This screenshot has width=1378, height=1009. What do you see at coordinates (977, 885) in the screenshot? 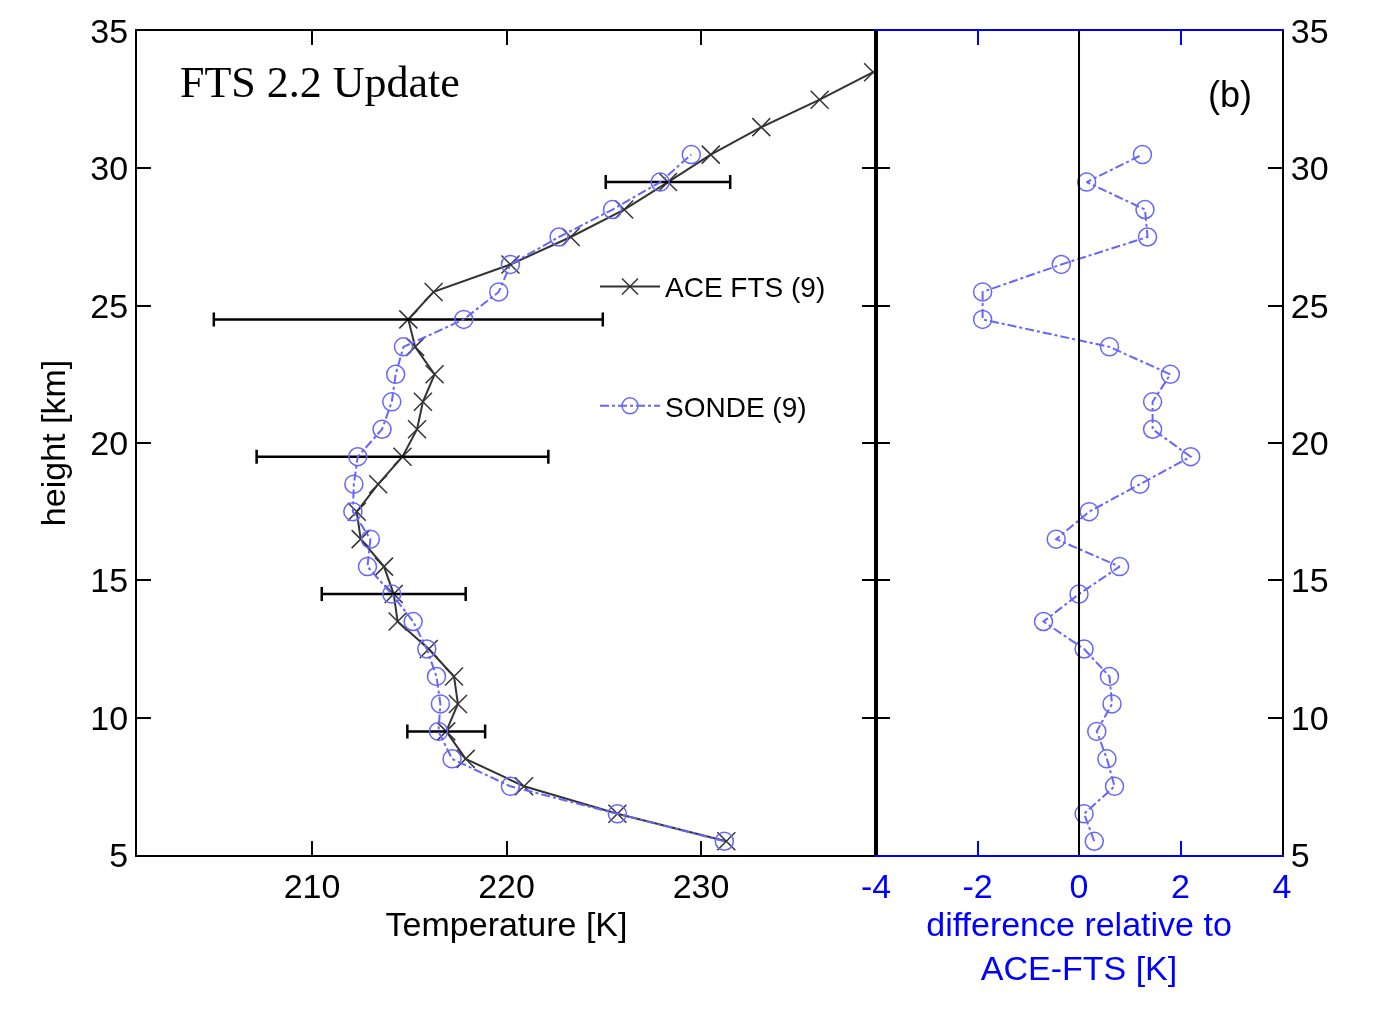
I see `x-tick-label: -2` at bounding box center [977, 885].